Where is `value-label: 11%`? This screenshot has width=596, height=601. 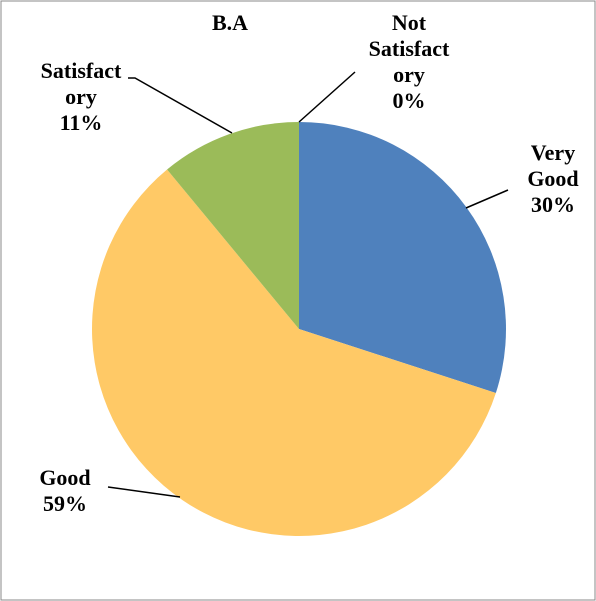
value-label: 11% is located at coordinates (81, 122).